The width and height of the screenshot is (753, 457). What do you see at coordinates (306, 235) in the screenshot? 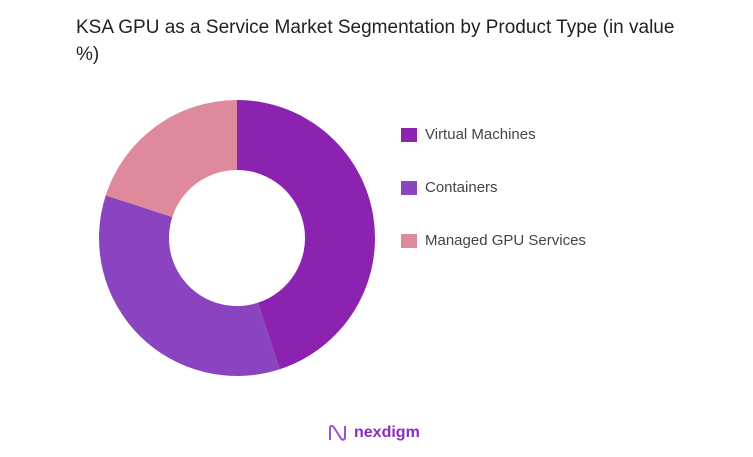
I see `slice-virtual-machines` at bounding box center [306, 235].